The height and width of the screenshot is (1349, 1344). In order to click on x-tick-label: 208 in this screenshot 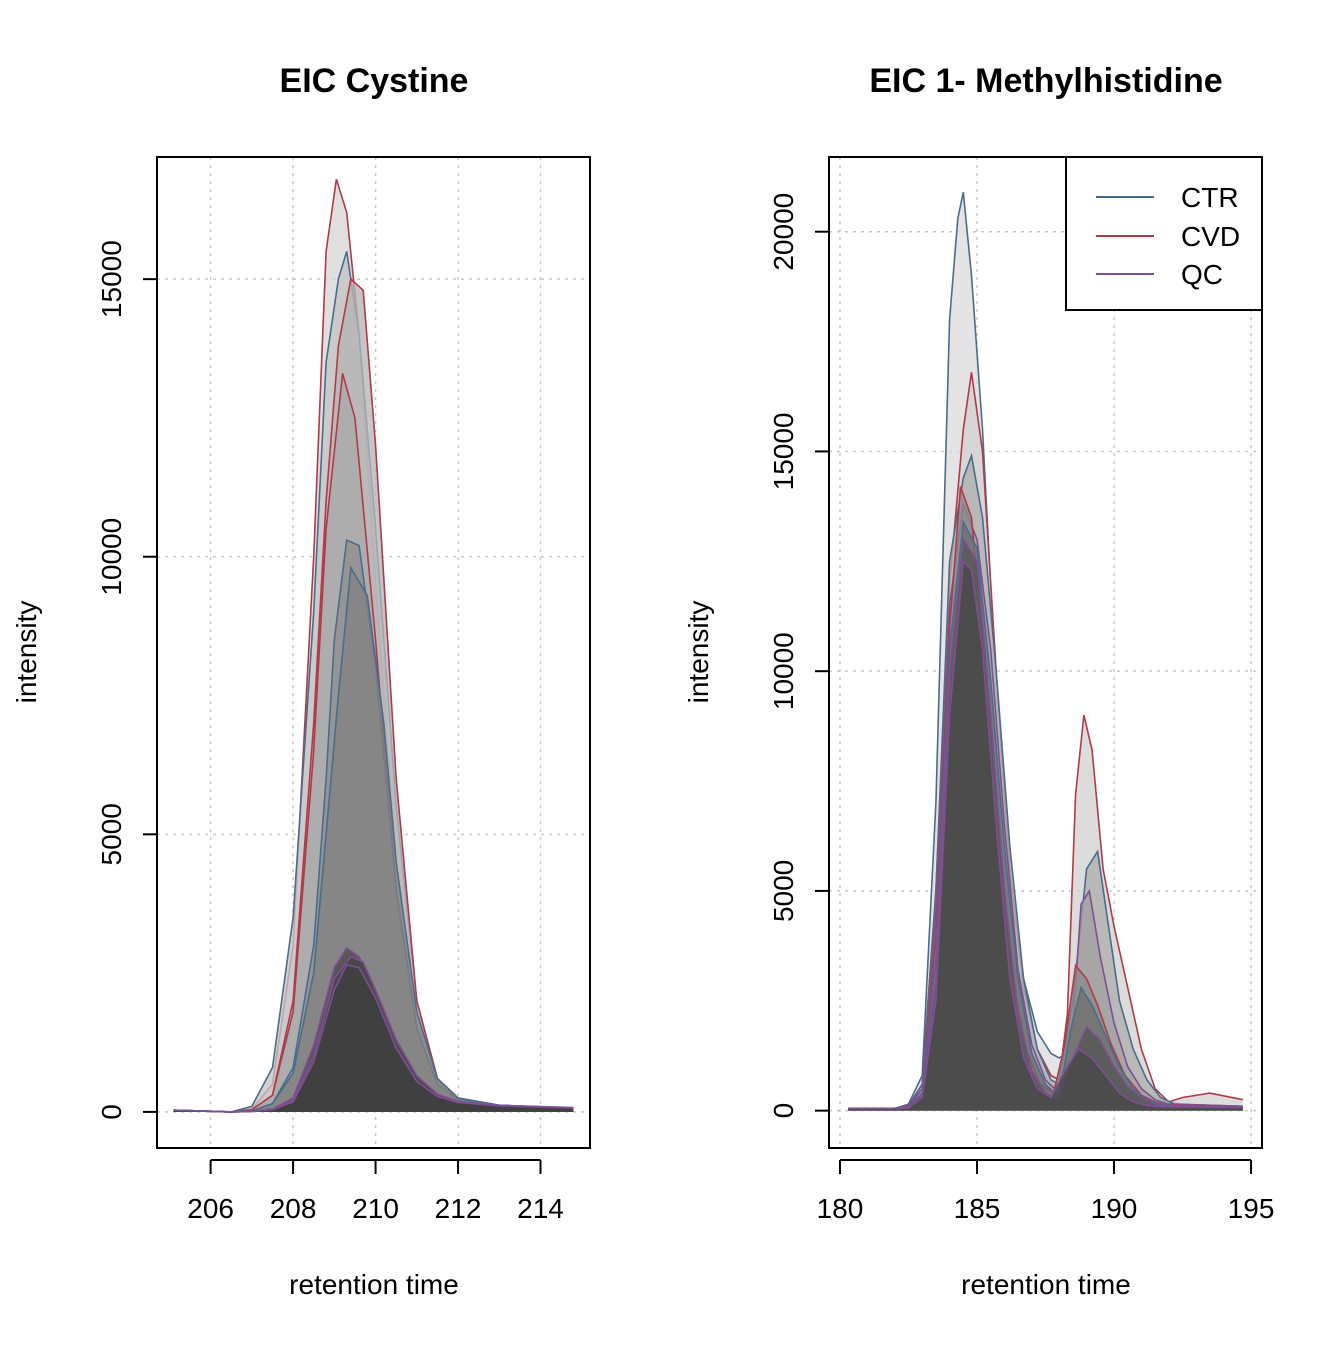, I will do `click(293, 1208)`.